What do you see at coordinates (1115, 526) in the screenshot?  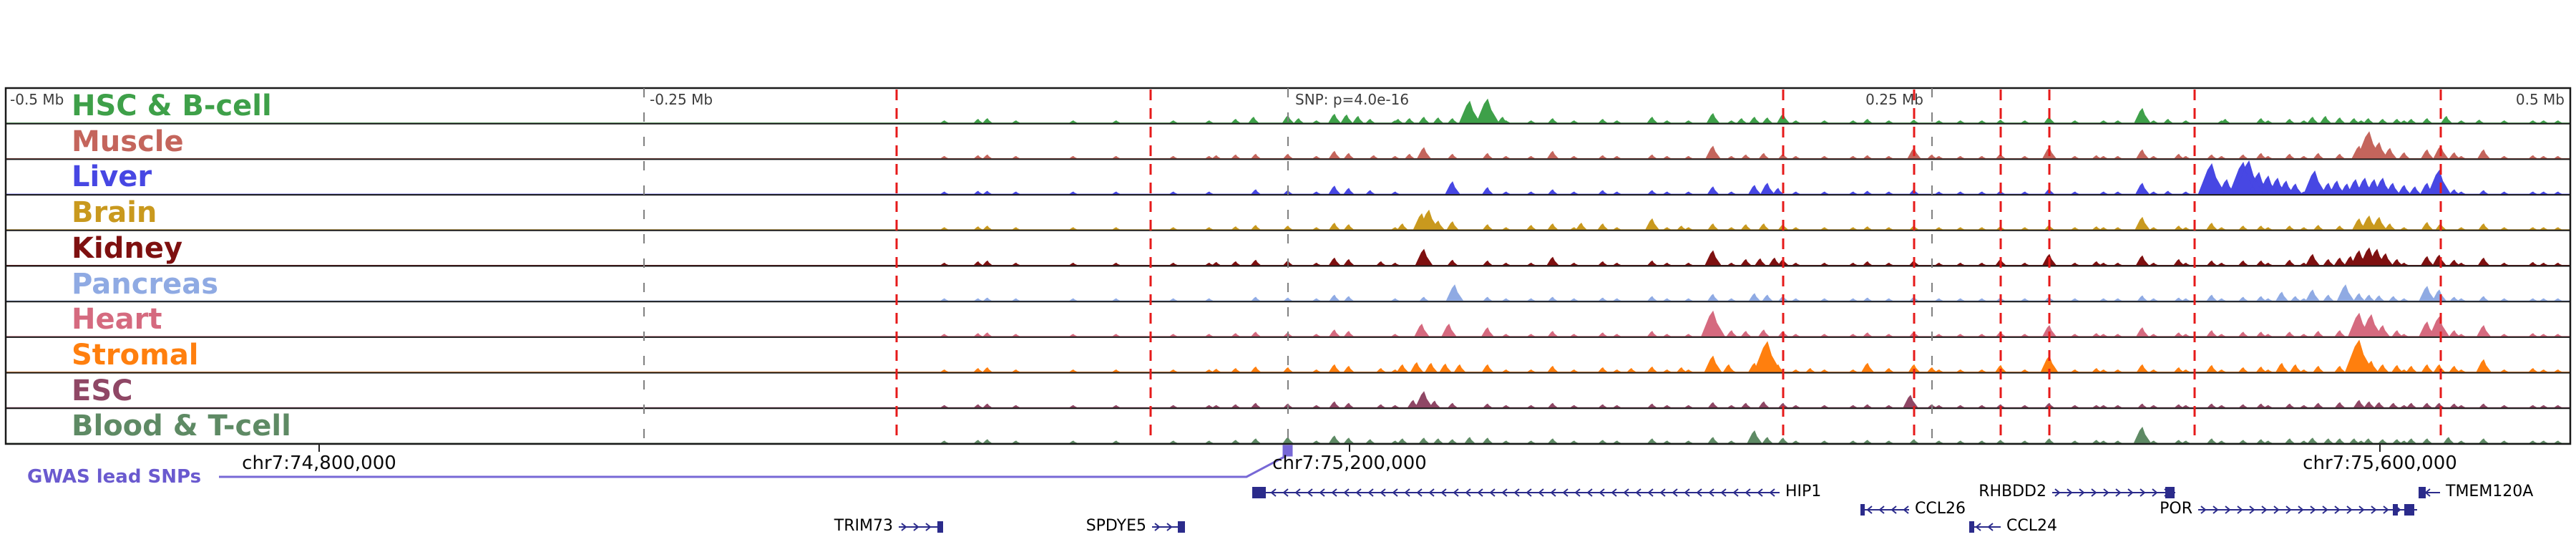 I see `gene-label-spdye5: SPDYE5` at bounding box center [1115, 526].